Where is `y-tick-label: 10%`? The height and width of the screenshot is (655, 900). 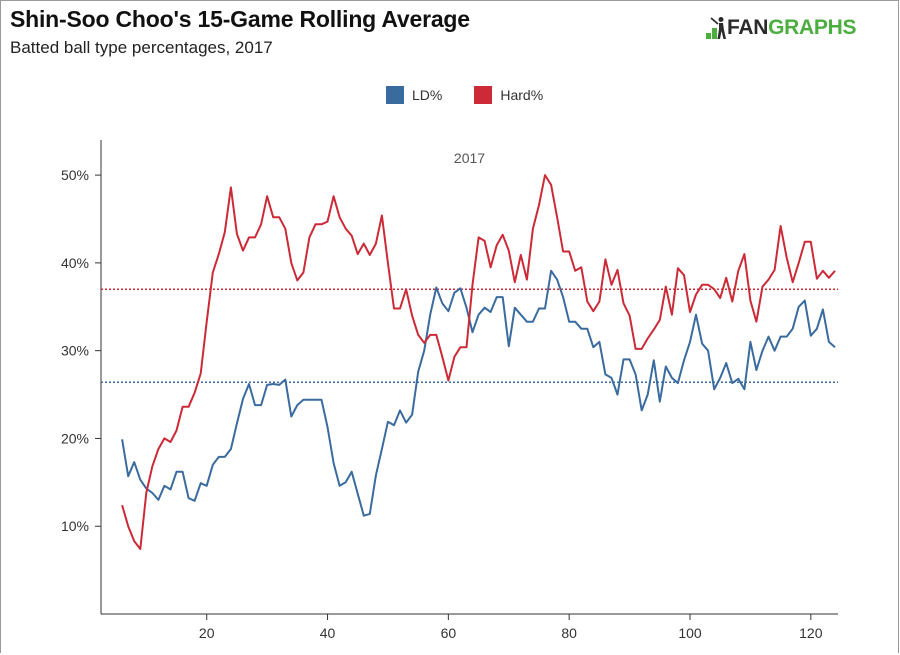 y-tick-label: 10% is located at coordinates (75, 526).